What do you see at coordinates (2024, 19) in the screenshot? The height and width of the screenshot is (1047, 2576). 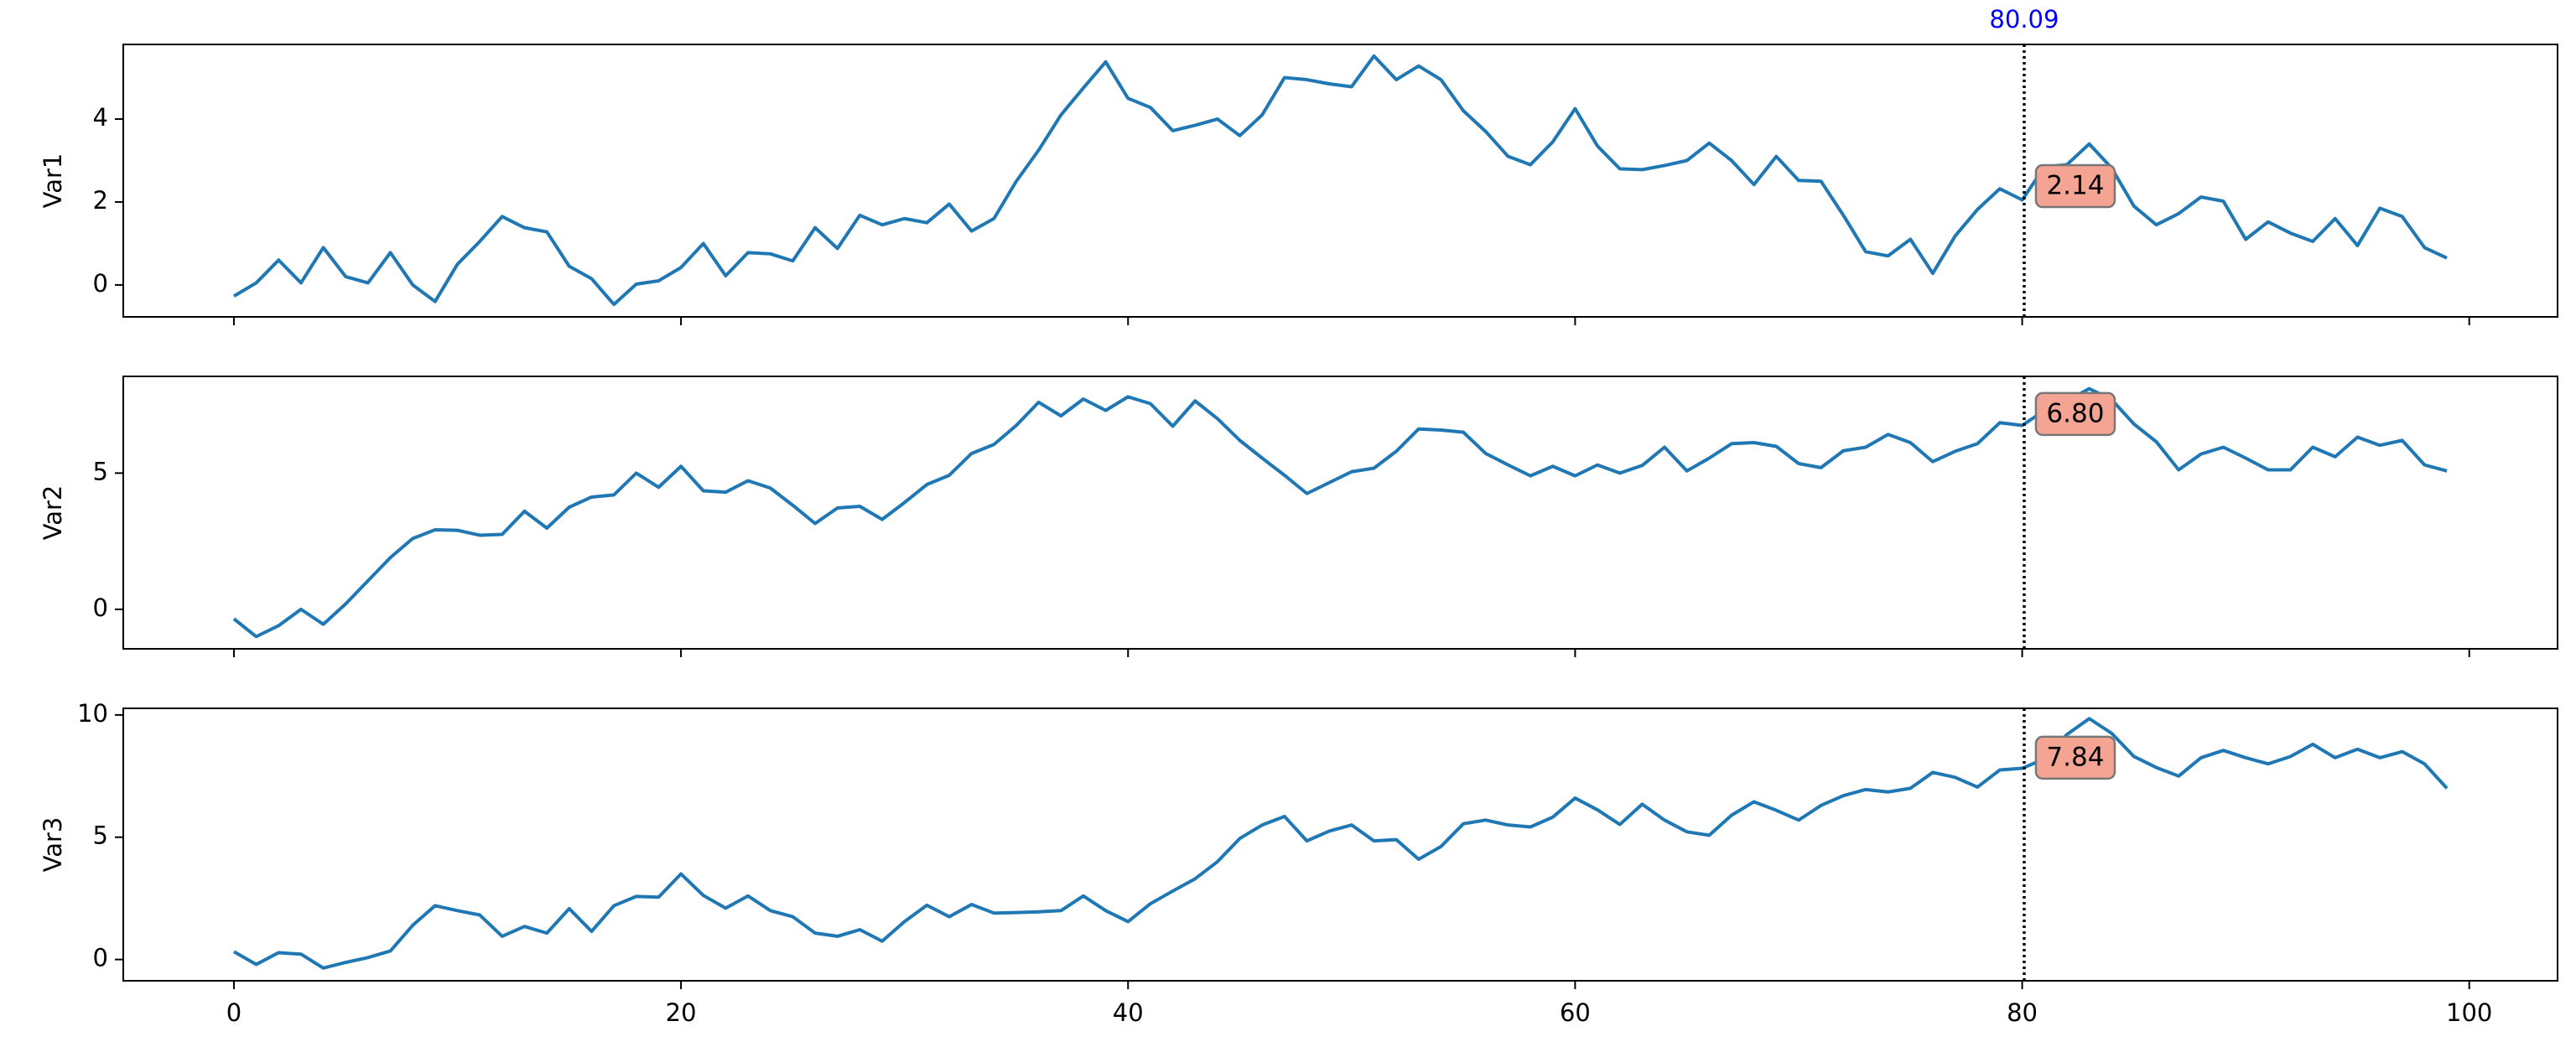 I see `cursor-x-label: 80.09` at bounding box center [2024, 19].